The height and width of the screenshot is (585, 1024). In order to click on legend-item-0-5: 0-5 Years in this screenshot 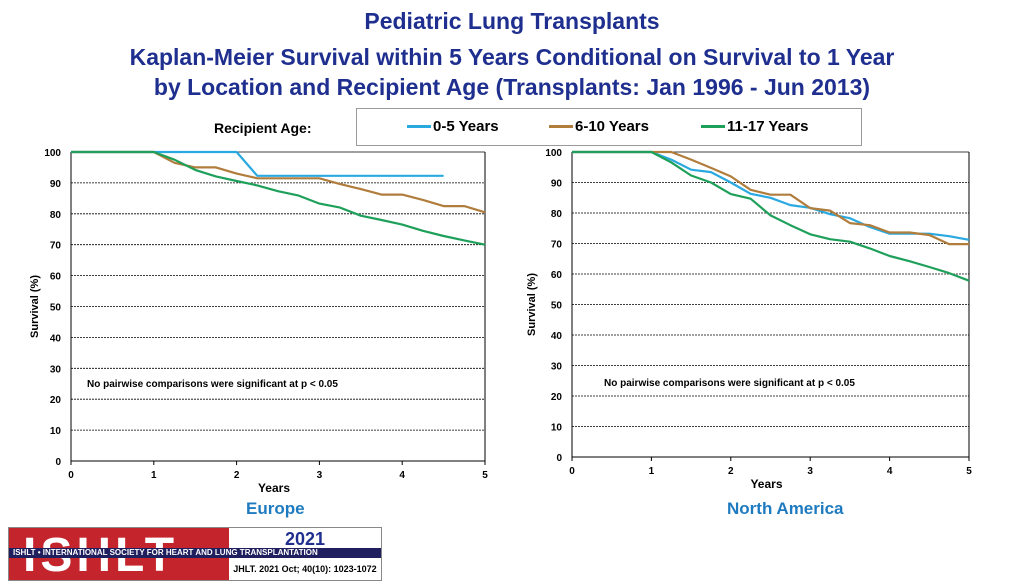, I will do `click(453, 126)`.